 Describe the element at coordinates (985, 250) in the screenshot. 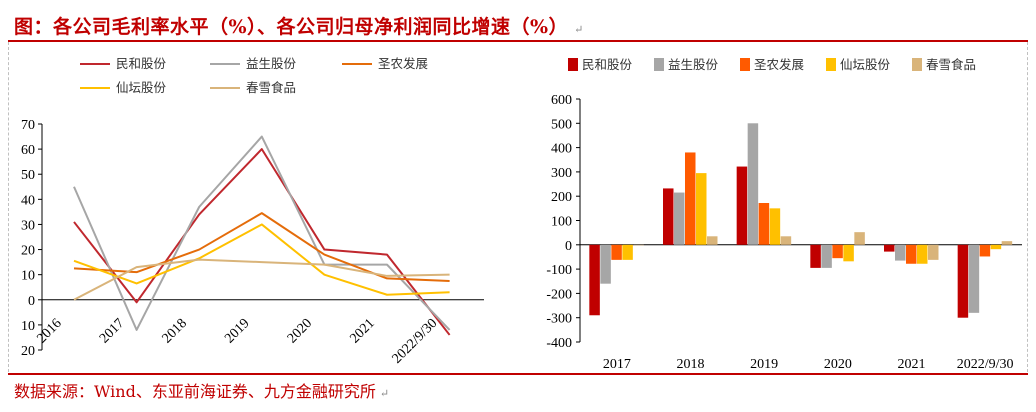

I see `bar-3-2022/9/30` at that location.